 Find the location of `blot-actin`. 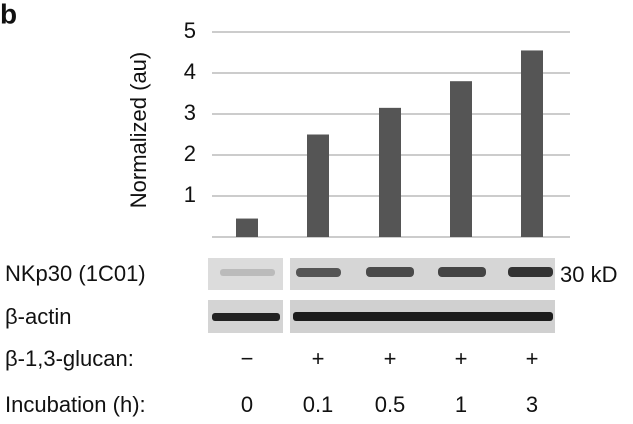

blot-actin is located at coordinates (381, 316).